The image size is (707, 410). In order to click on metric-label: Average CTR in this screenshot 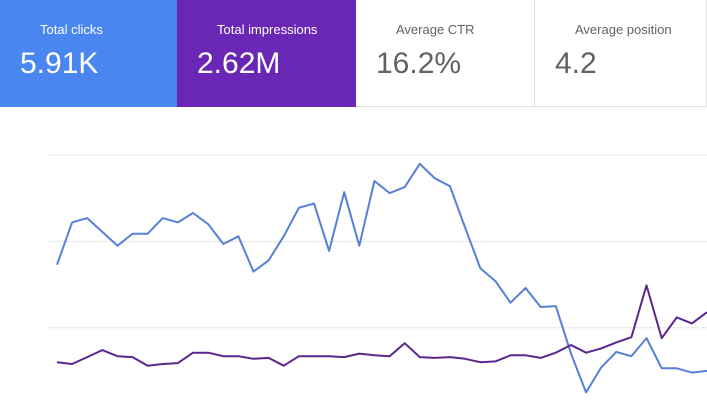, I will do `click(435, 29)`.